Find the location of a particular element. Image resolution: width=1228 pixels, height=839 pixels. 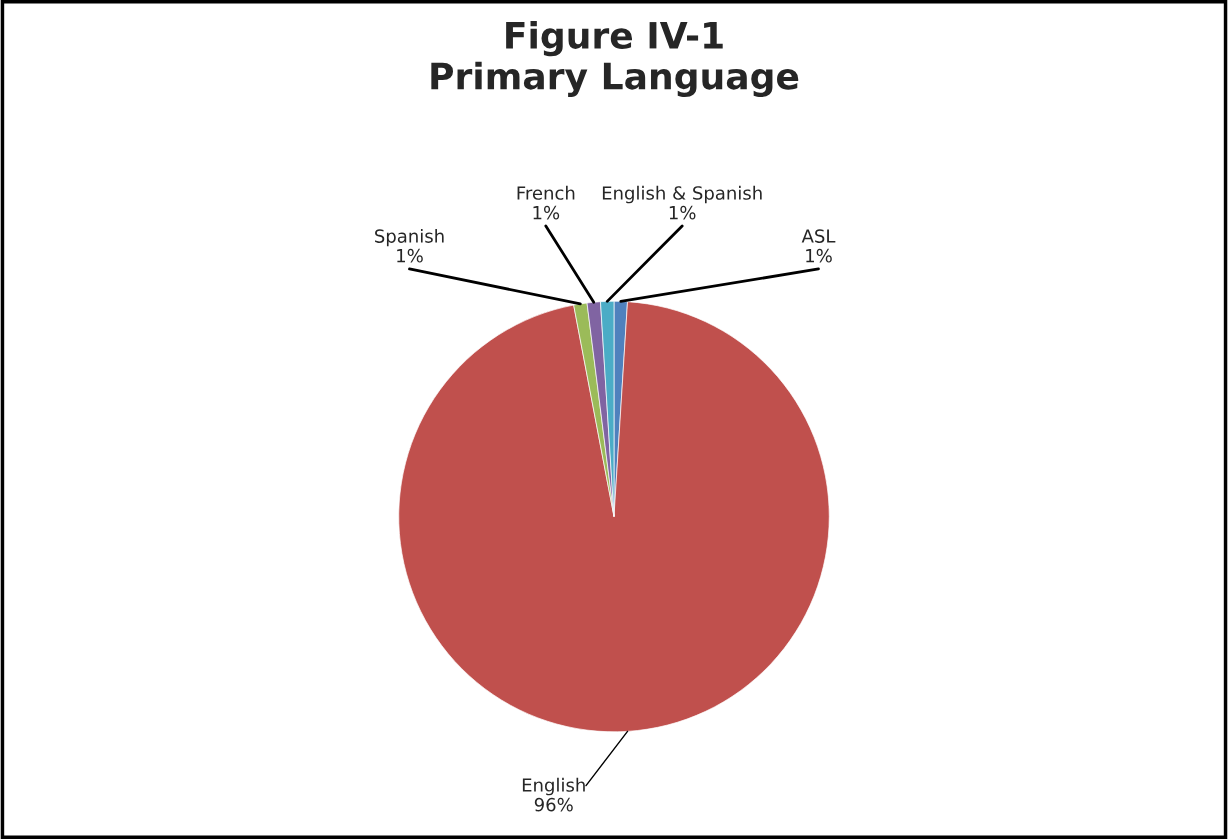

slice-label: ASL is located at coordinates (818, 236).